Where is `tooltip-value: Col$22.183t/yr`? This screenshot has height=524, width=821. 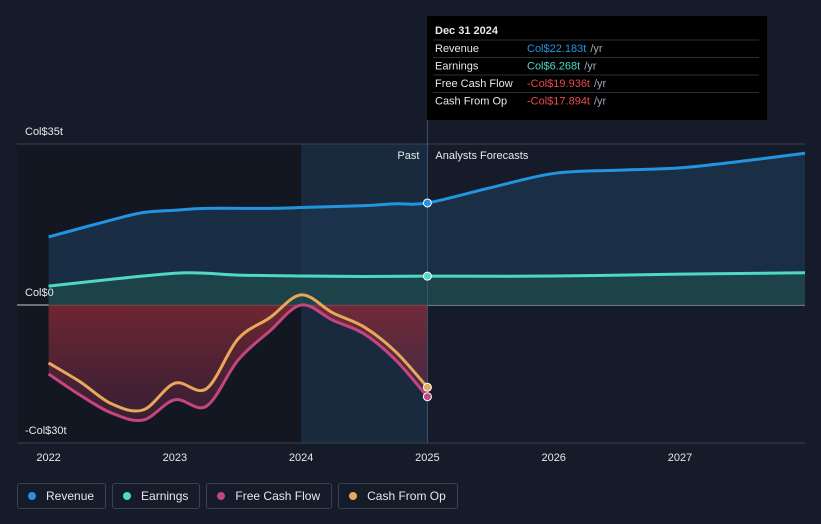 tooltip-value: Col$22.183t/yr is located at coordinates (565, 49).